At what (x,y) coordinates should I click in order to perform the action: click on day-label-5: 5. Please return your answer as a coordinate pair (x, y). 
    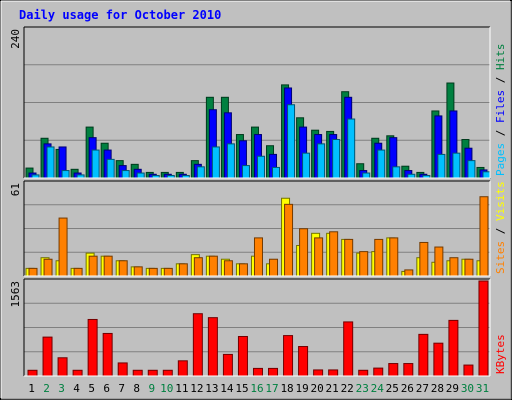
    Looking at the image, I should click on (91, 388).